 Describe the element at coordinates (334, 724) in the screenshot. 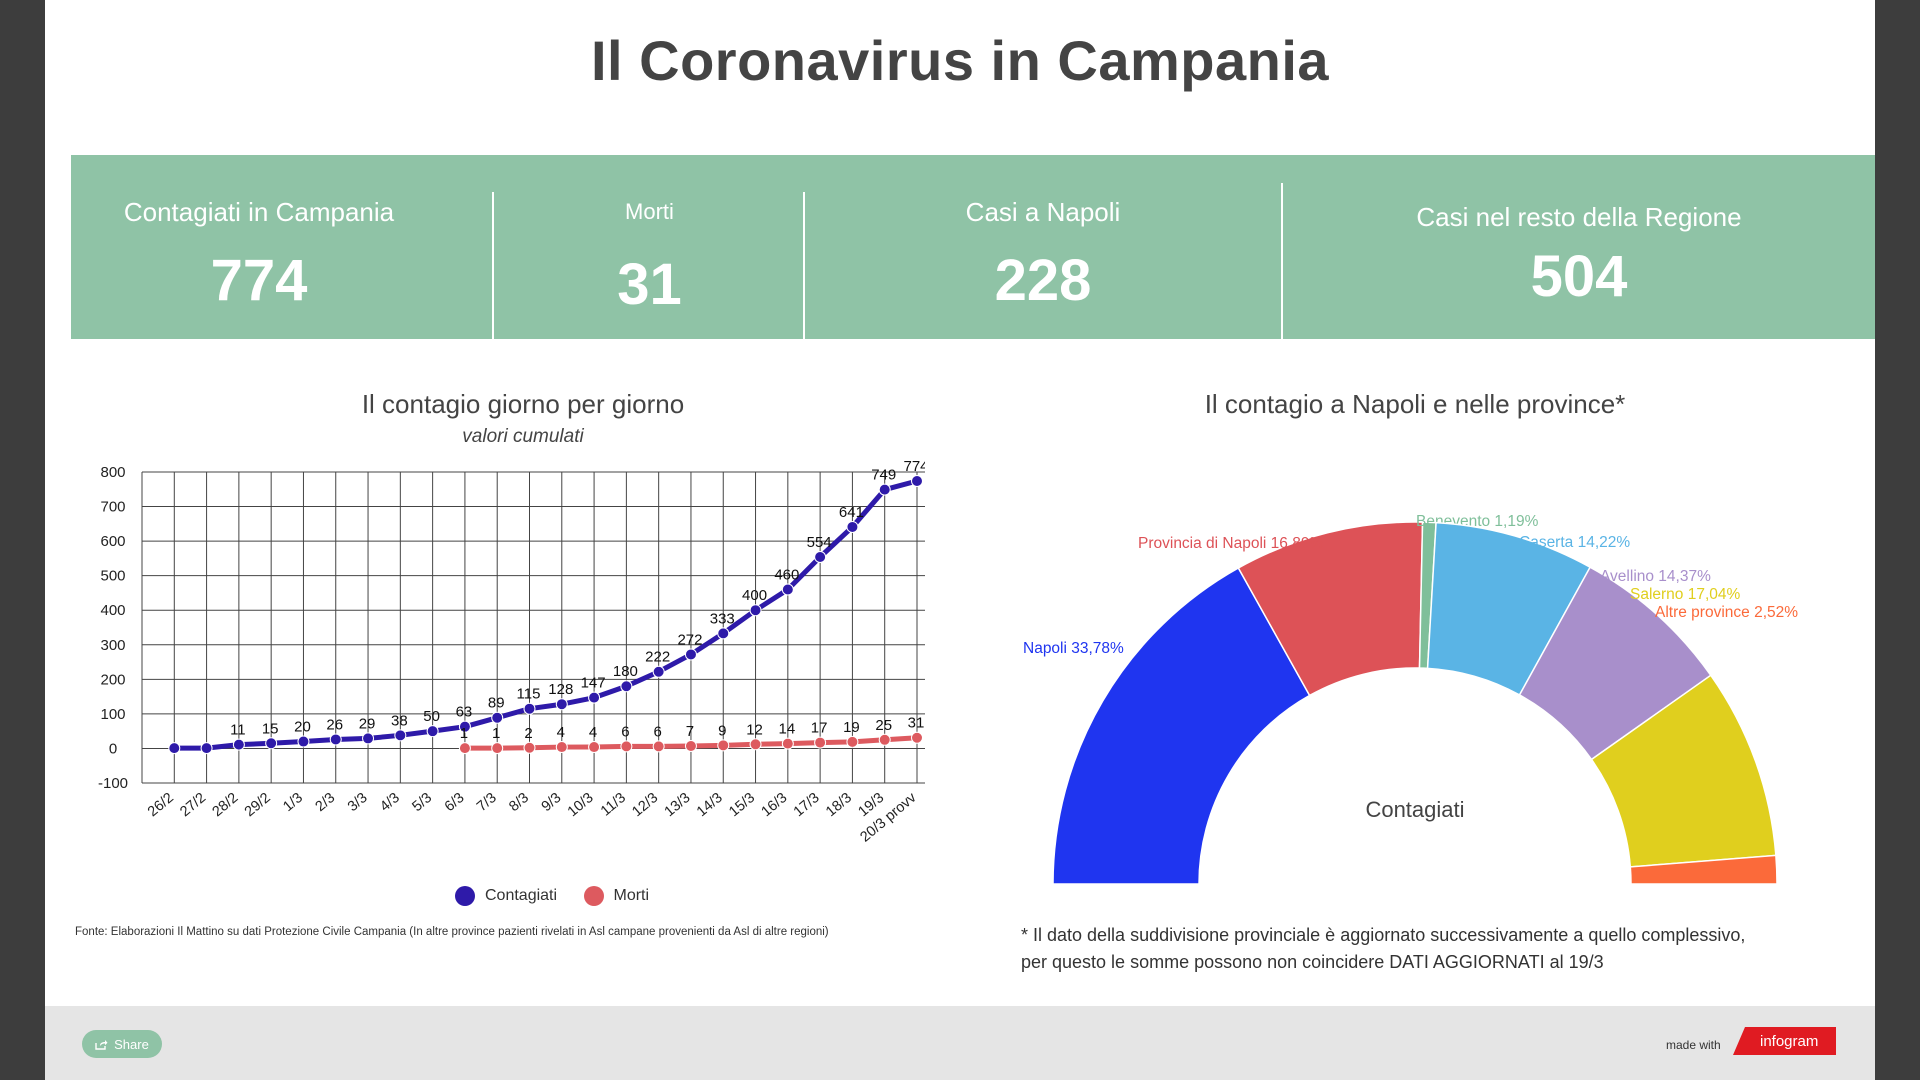

I see `data-label: 26` at that location.